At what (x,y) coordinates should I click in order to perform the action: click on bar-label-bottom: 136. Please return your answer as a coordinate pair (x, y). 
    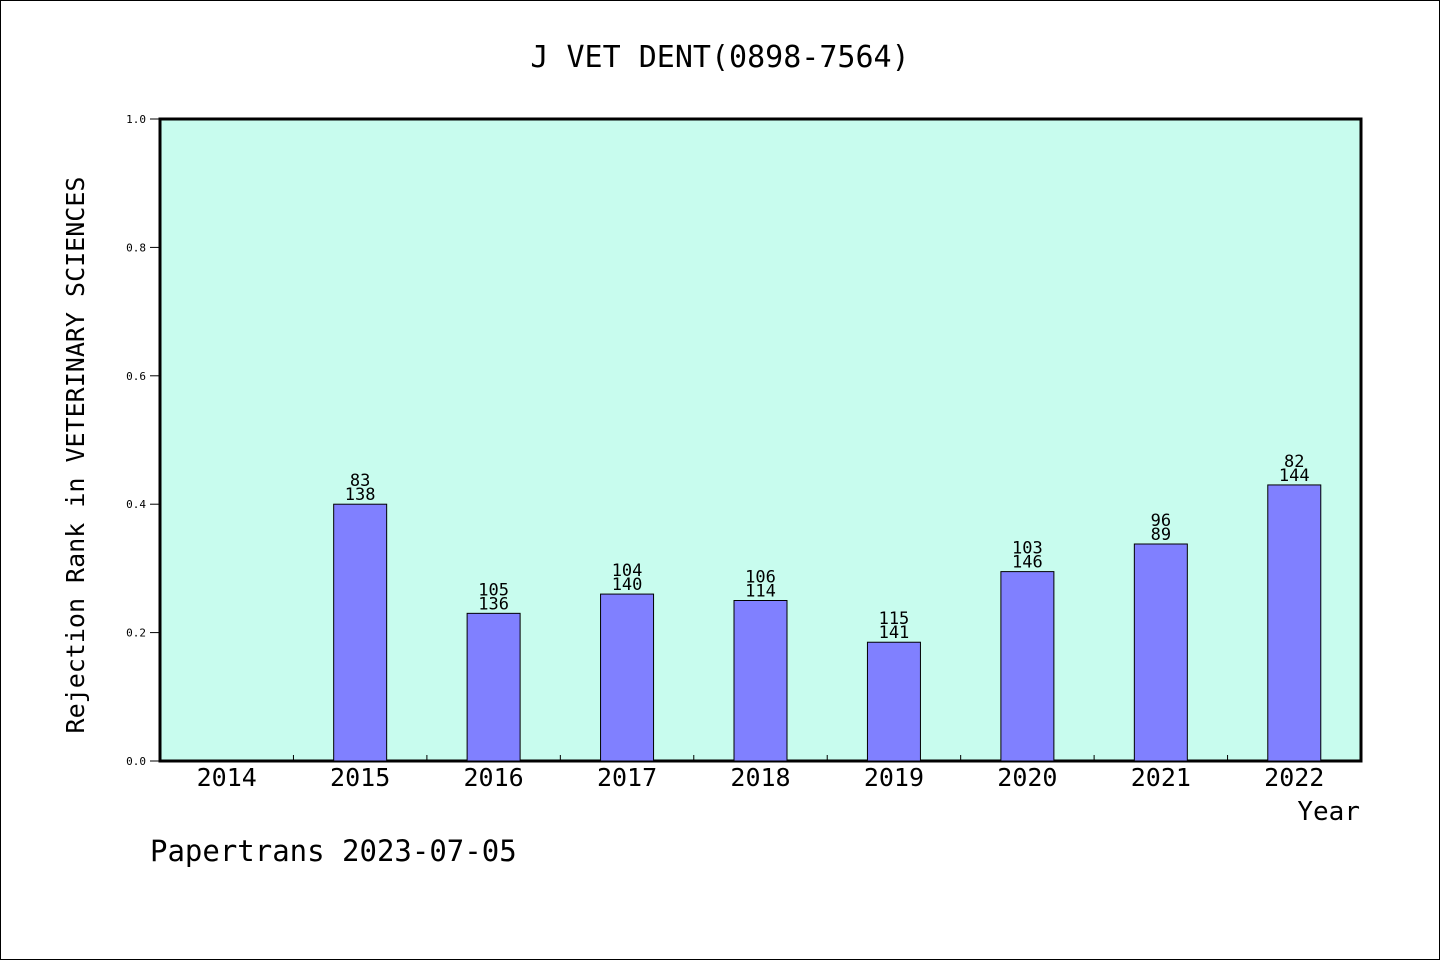
    Looking at the image, I should click on (493, 604).